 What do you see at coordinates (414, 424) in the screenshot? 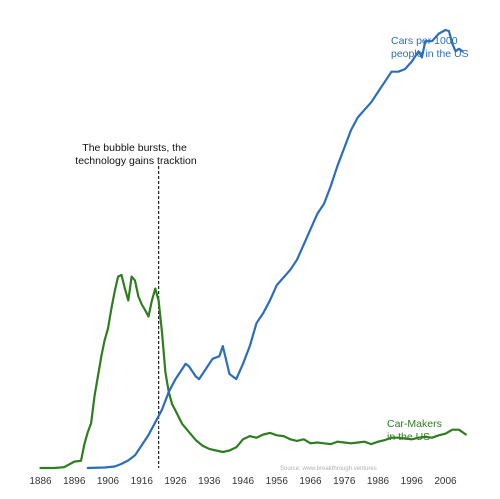
I see `series-label-makers-line-1: Car-Makers` at bounding box center [414, 424].